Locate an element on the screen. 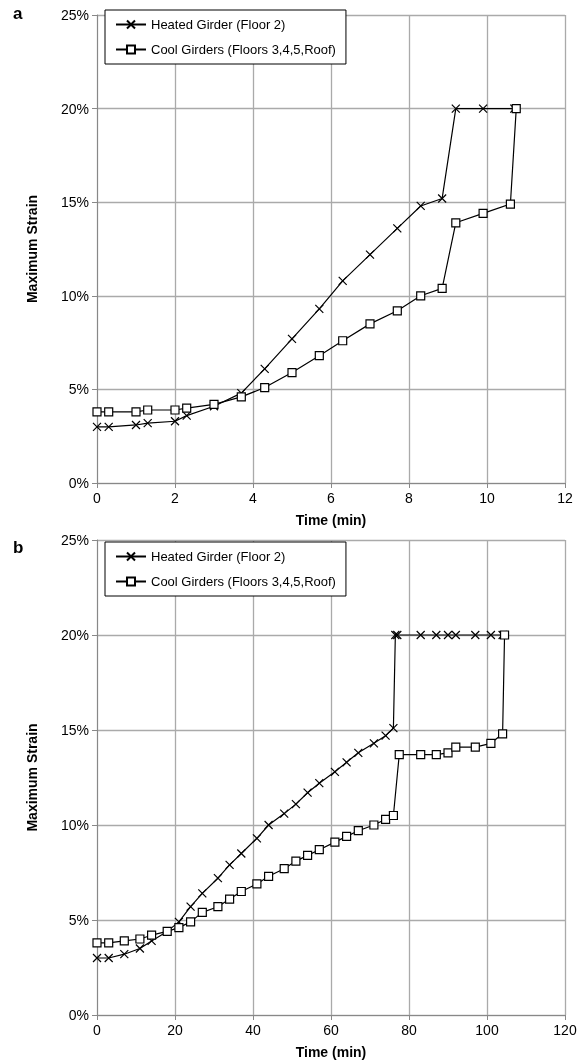 Image resolution: width=583 pixels, height=1064 pixels. chart-title: b is located at coordinates (18, 547).